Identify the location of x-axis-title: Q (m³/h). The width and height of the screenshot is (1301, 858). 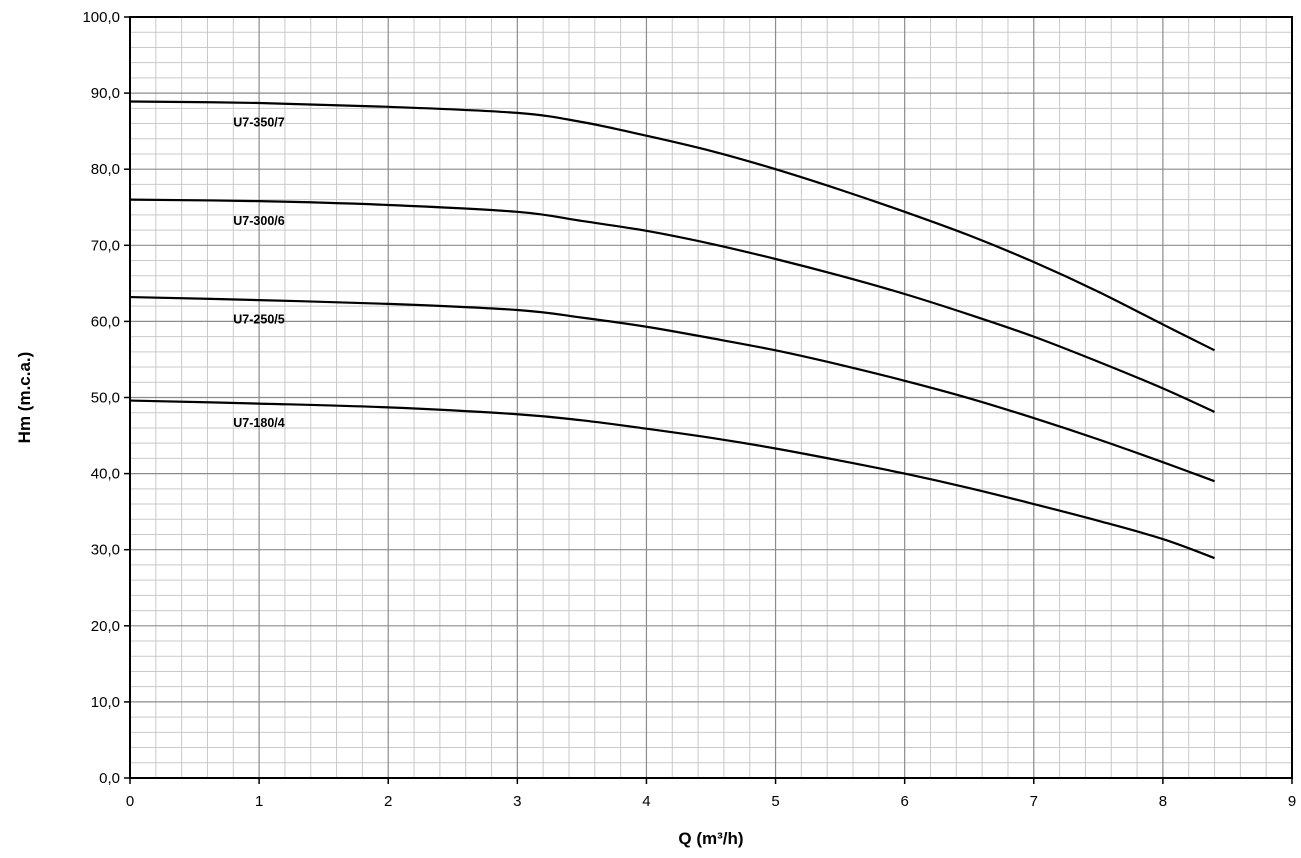
(710, 838).